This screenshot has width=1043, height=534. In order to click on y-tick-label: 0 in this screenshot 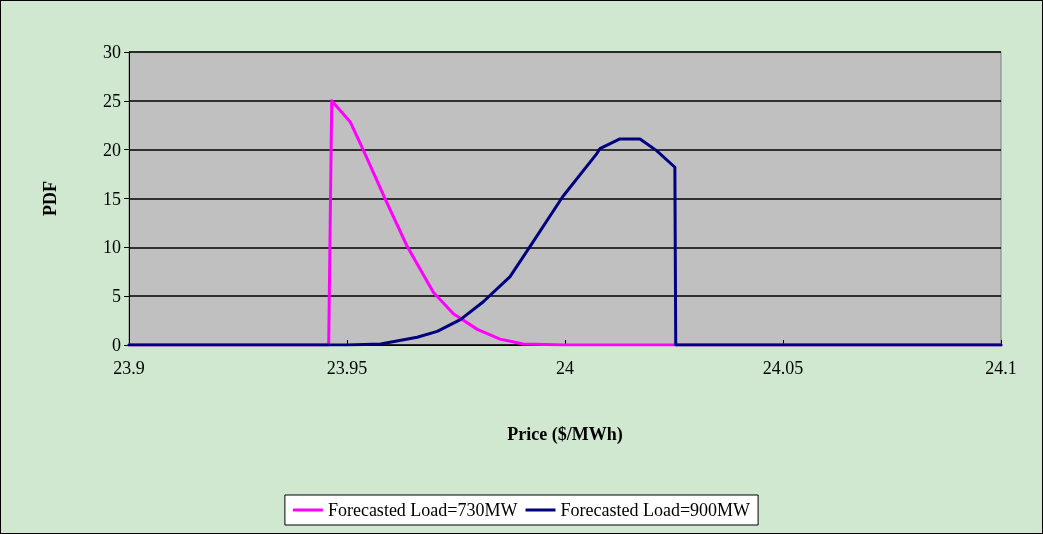, I will do `click(116, 345)`.